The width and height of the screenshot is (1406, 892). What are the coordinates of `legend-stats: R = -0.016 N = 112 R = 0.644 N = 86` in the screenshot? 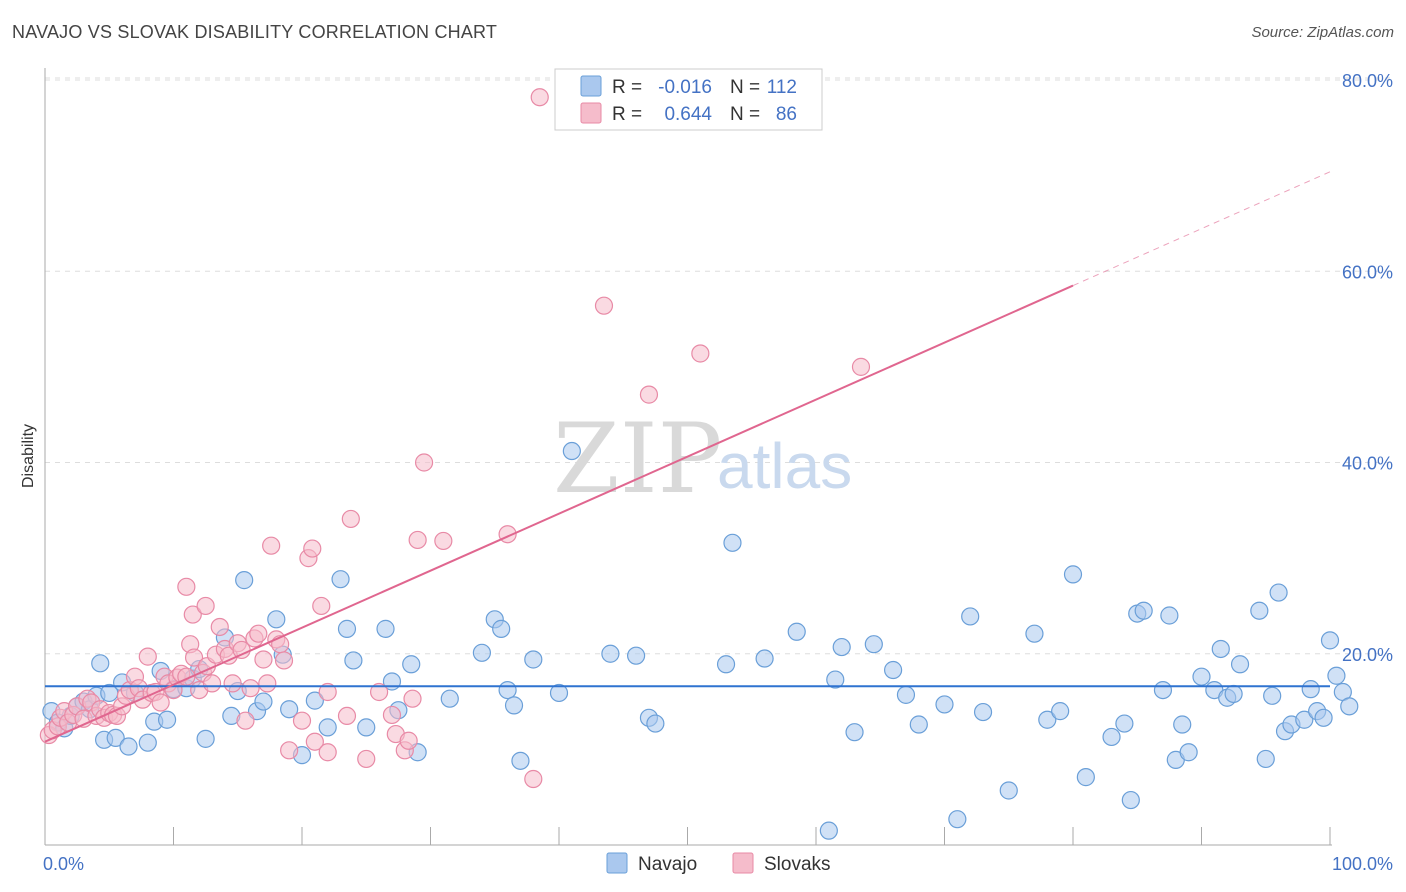 It's located at (688, 99).